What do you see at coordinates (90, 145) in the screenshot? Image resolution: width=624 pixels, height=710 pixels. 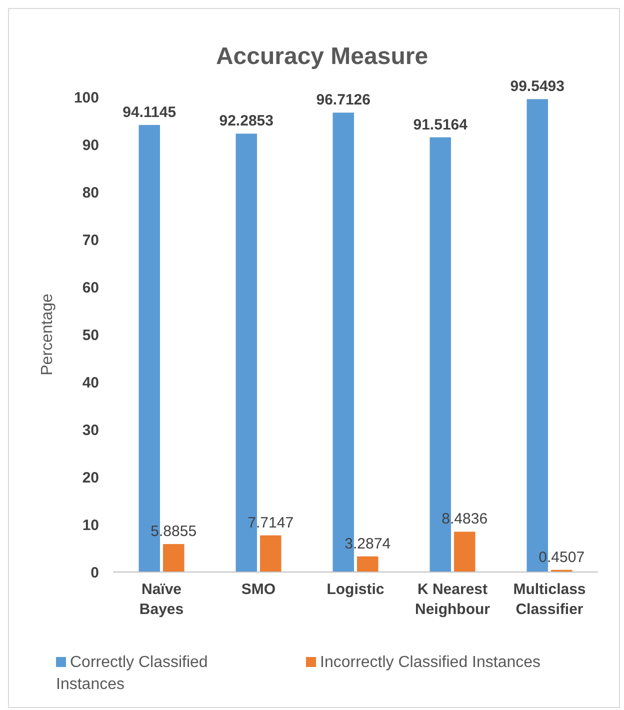 I see `y-tick-label: 90` at bounding box center [90, 145].